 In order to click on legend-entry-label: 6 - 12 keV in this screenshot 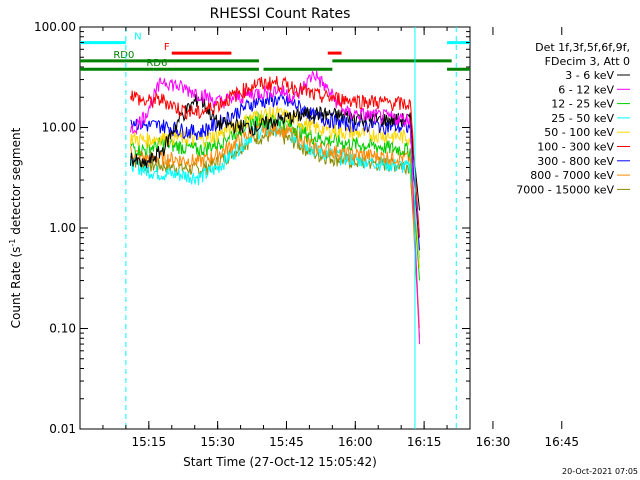, I will do `click(586, 89)`.